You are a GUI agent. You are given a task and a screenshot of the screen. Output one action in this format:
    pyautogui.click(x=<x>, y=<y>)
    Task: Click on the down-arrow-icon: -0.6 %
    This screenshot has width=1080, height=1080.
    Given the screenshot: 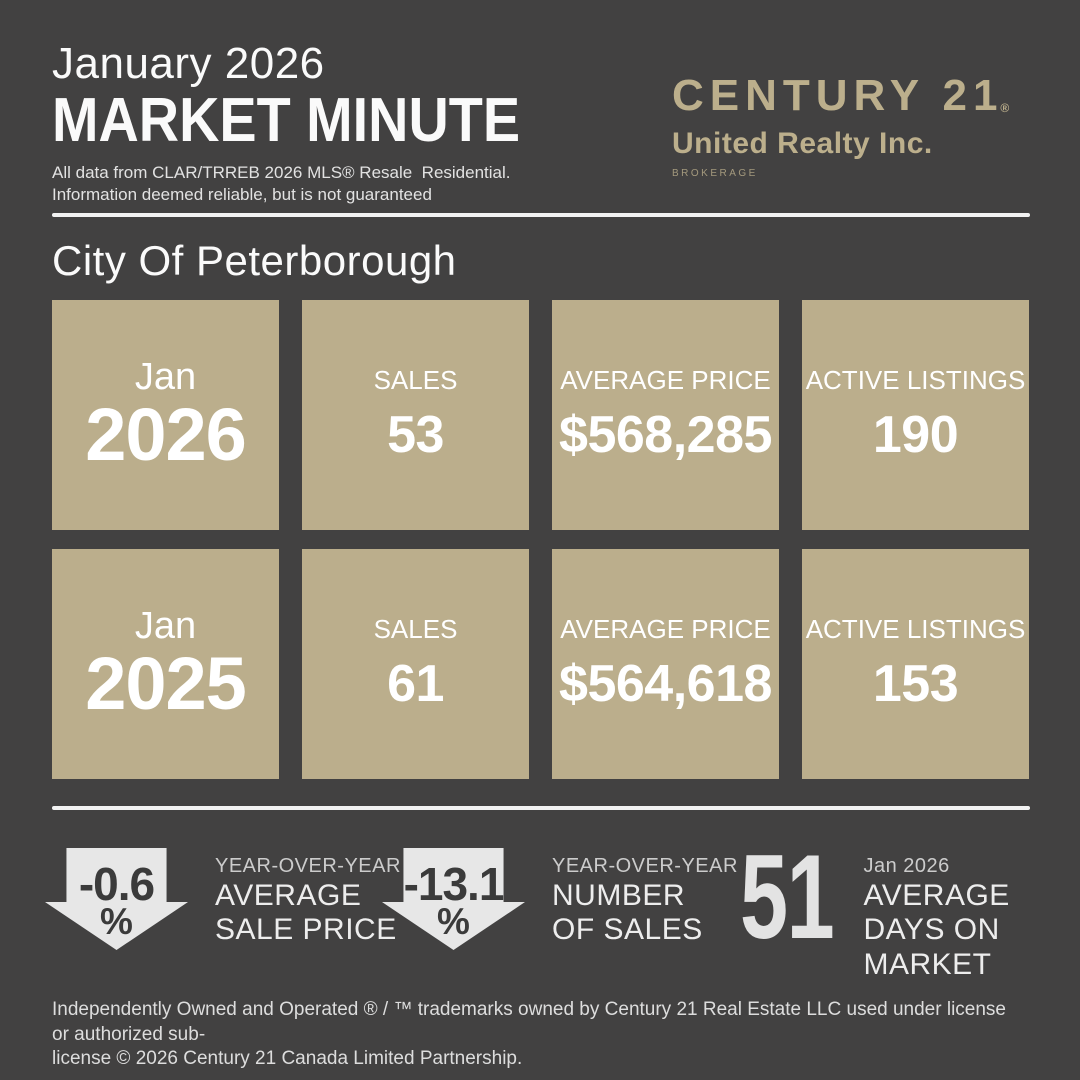 What is the action you would take?
    pyautogui.click(x=116, y=899)
    